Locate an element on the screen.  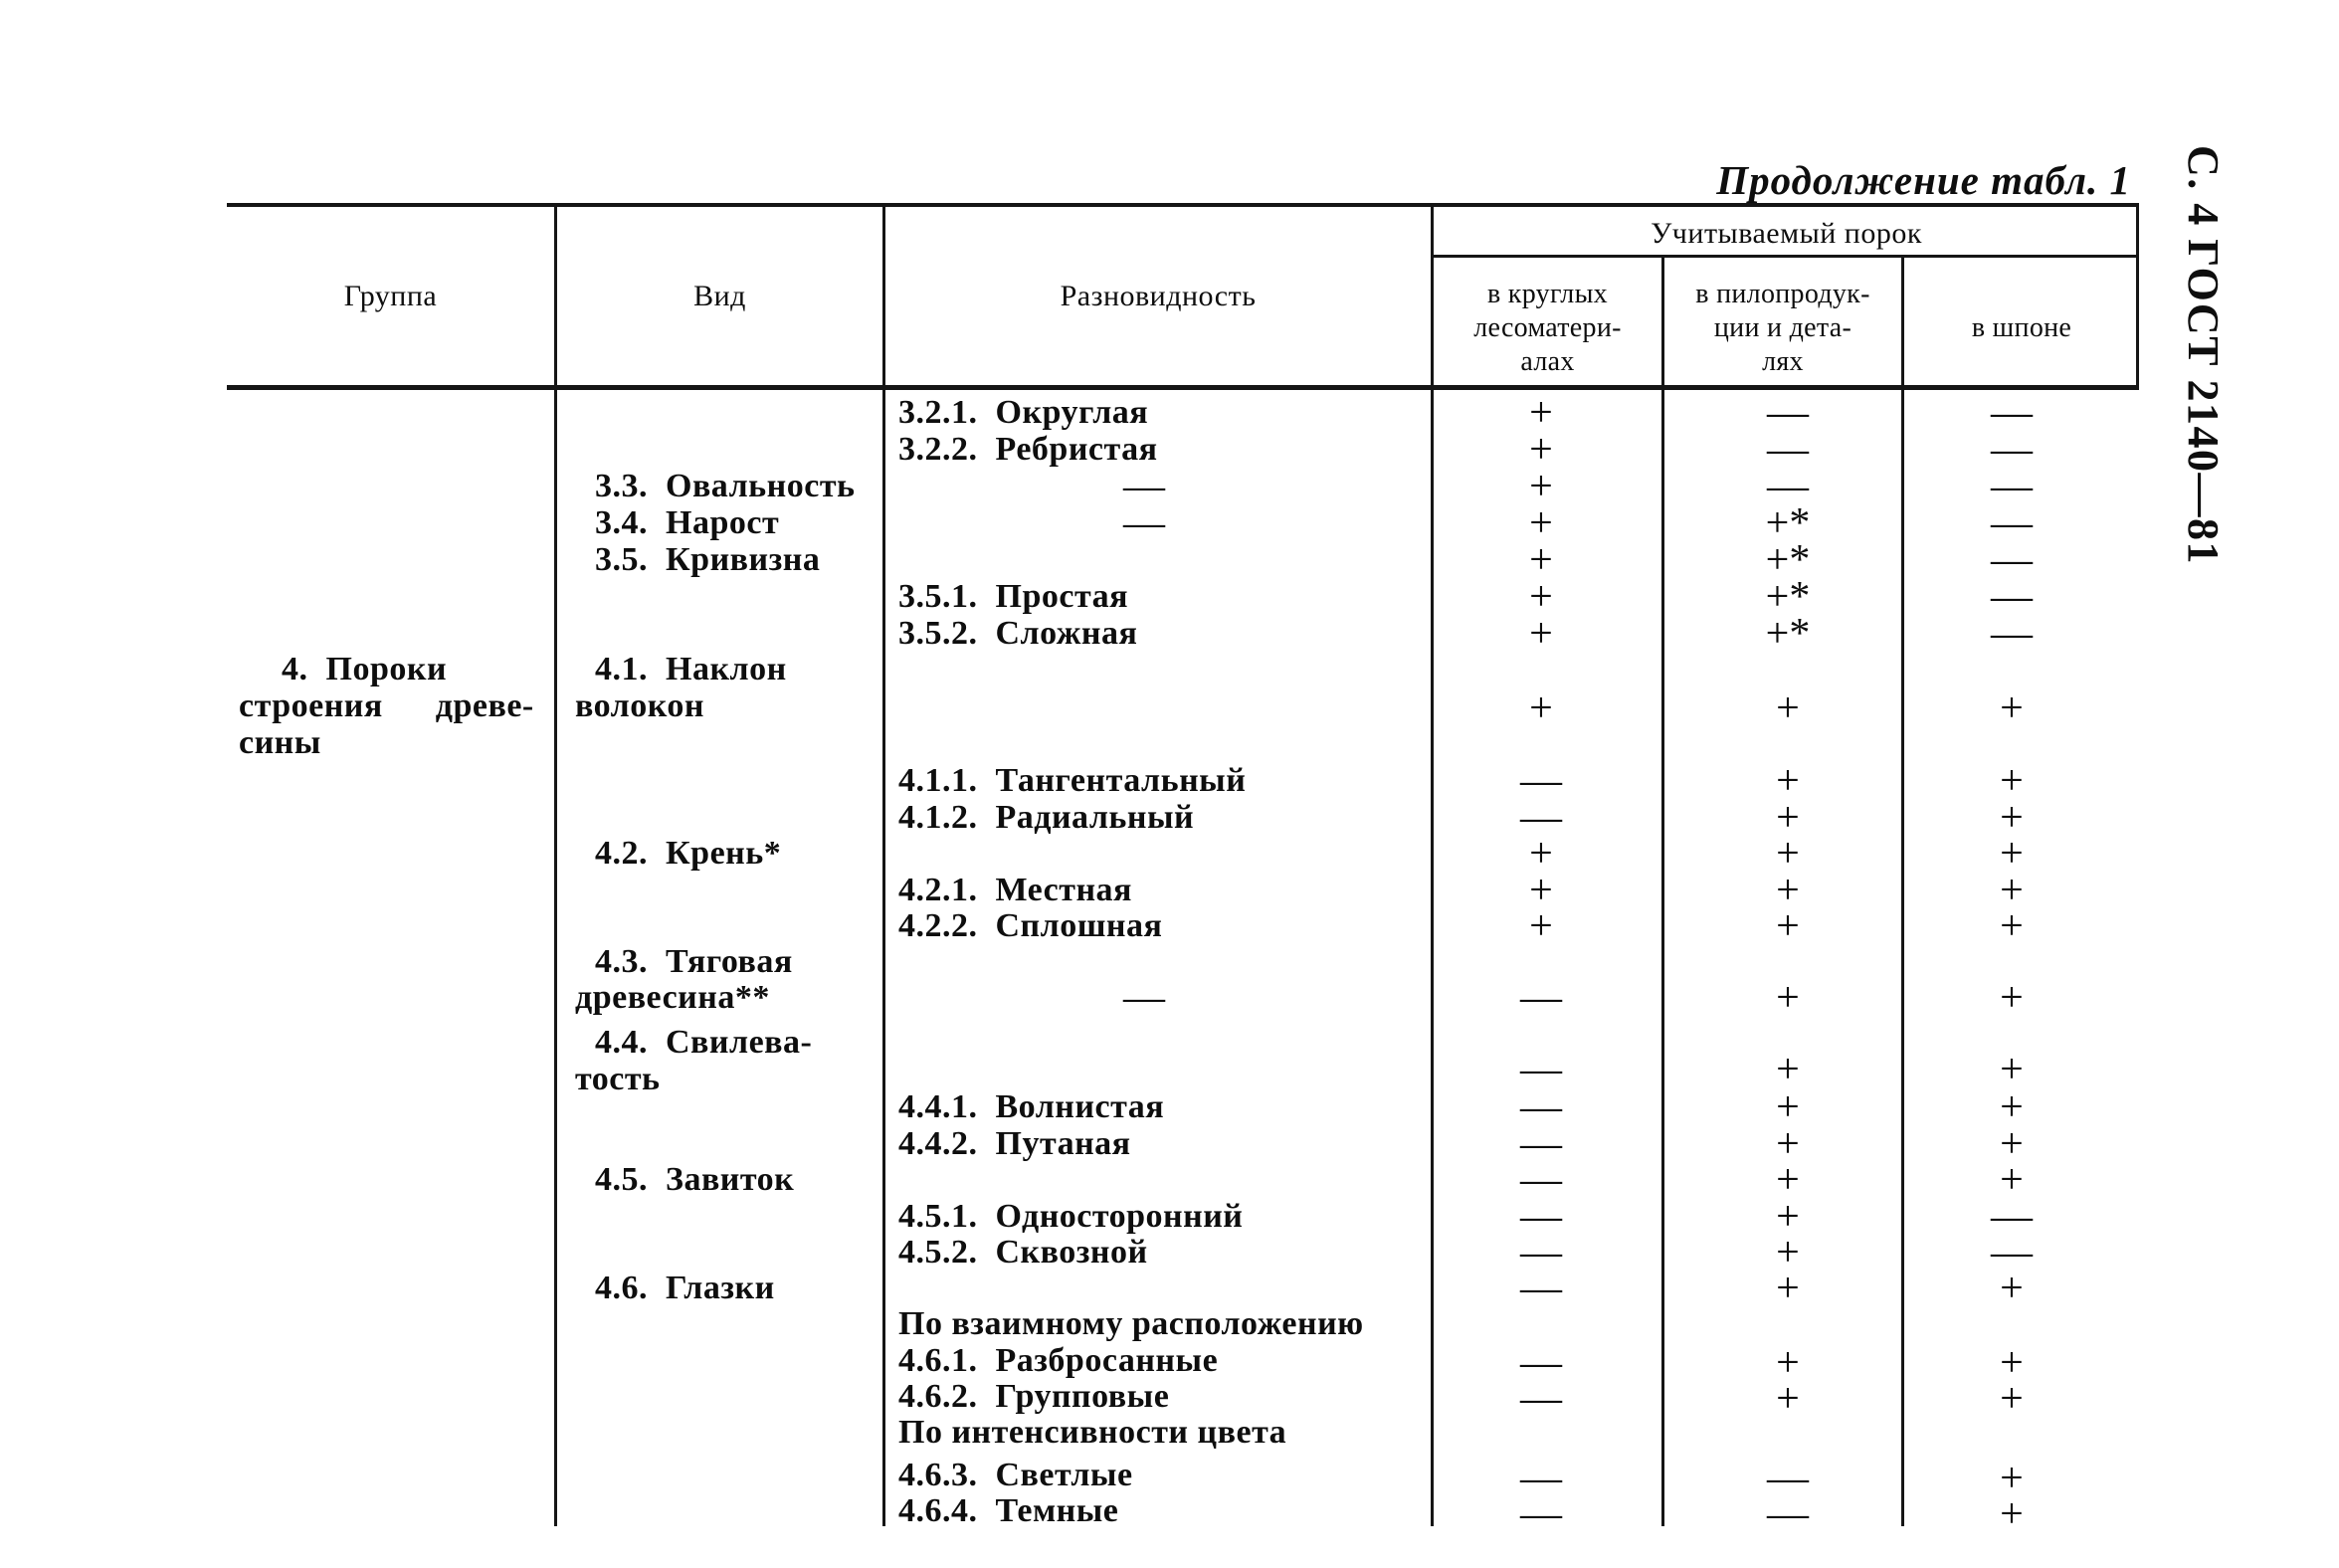
kind-cell-line: 3.5. Кривизна is located at coordinates (708, 559).